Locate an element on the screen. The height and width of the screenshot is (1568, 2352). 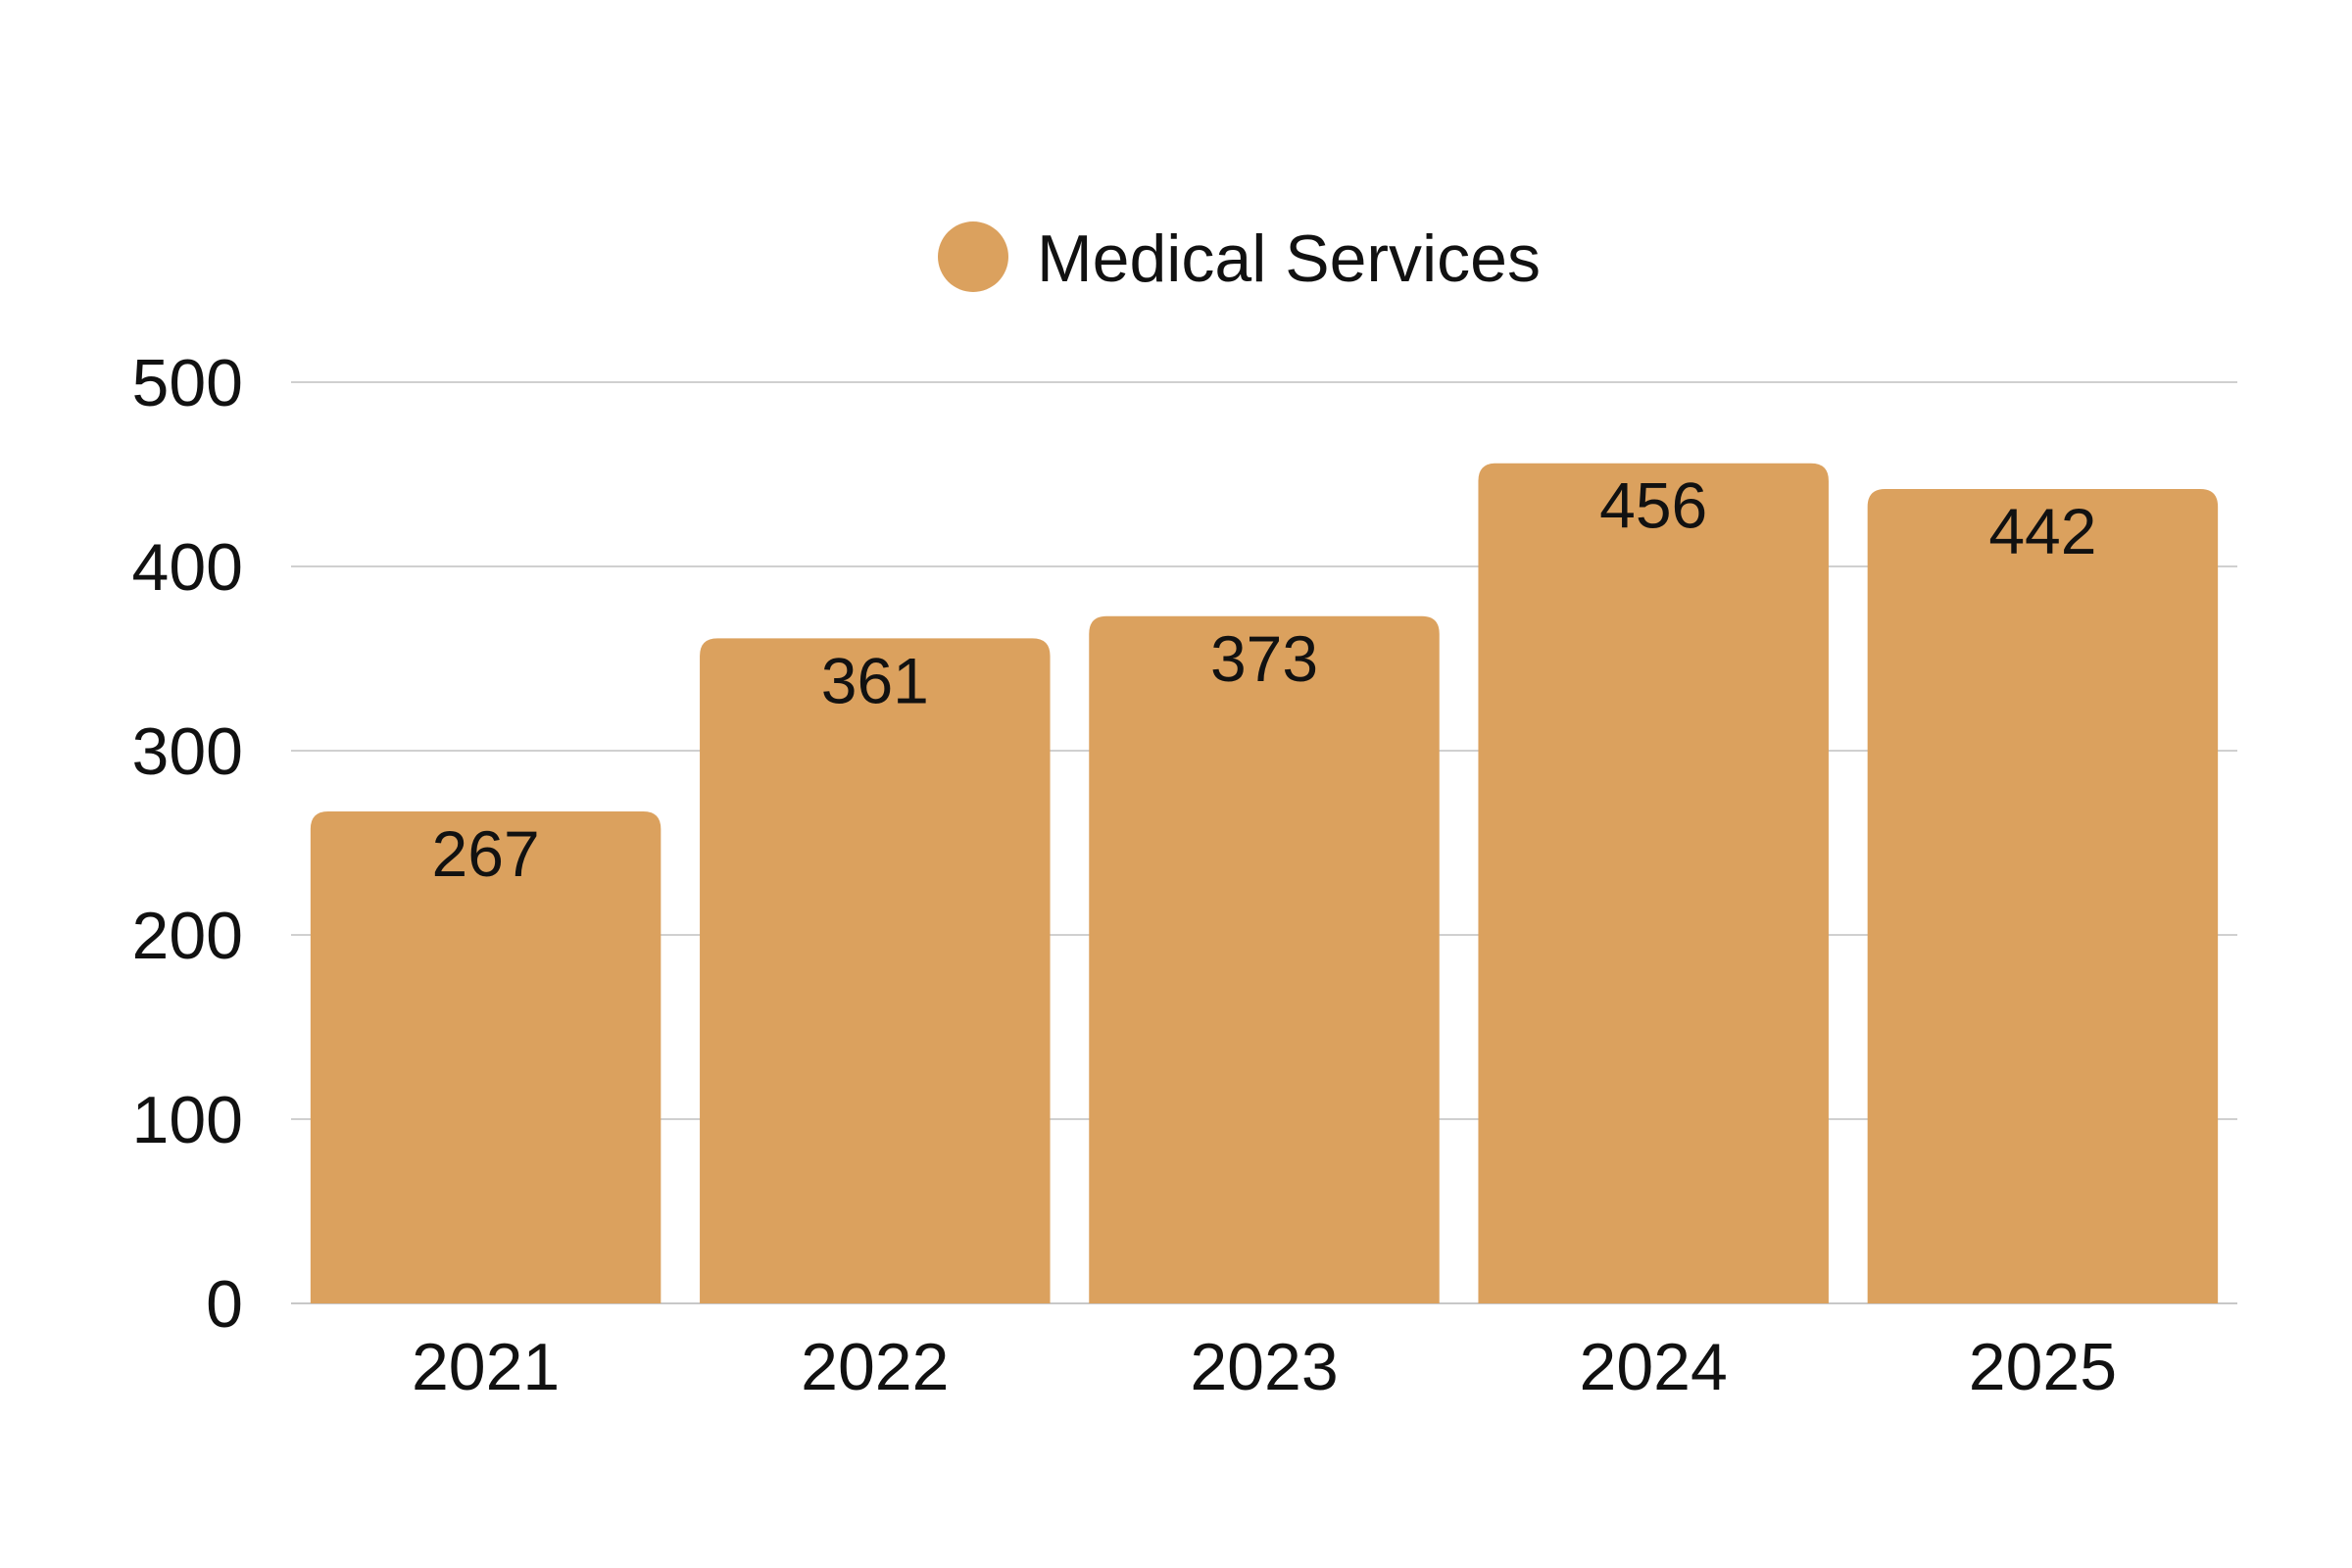
y-tick-label: 100 is located at coordinates (187, 1120).